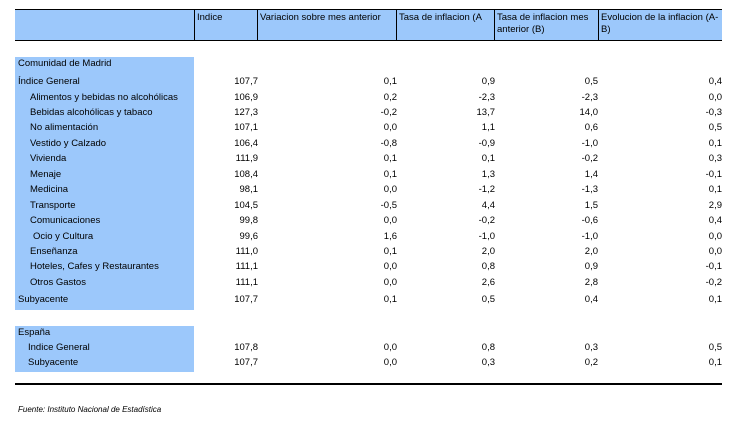  What do you see at coordinates (591, 205) in the screenshot?
I see `table-cell: 1,5` at bounding box center [591, 205].